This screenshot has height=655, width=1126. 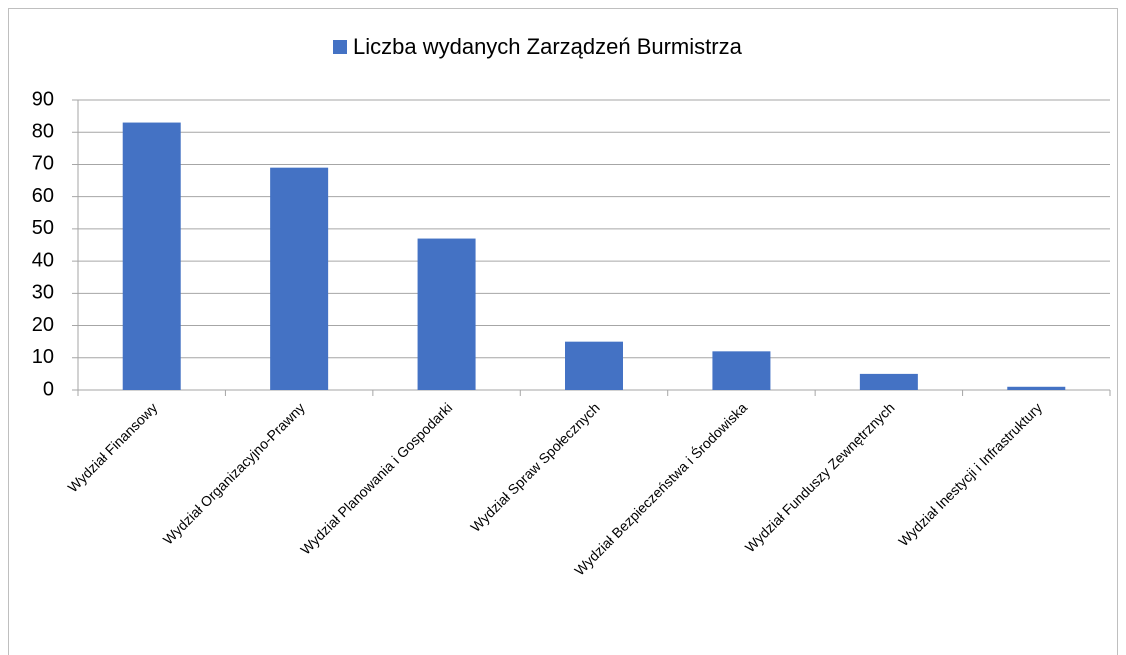 I want to click on y-tick-label: 40, so click(x=43, y=260).